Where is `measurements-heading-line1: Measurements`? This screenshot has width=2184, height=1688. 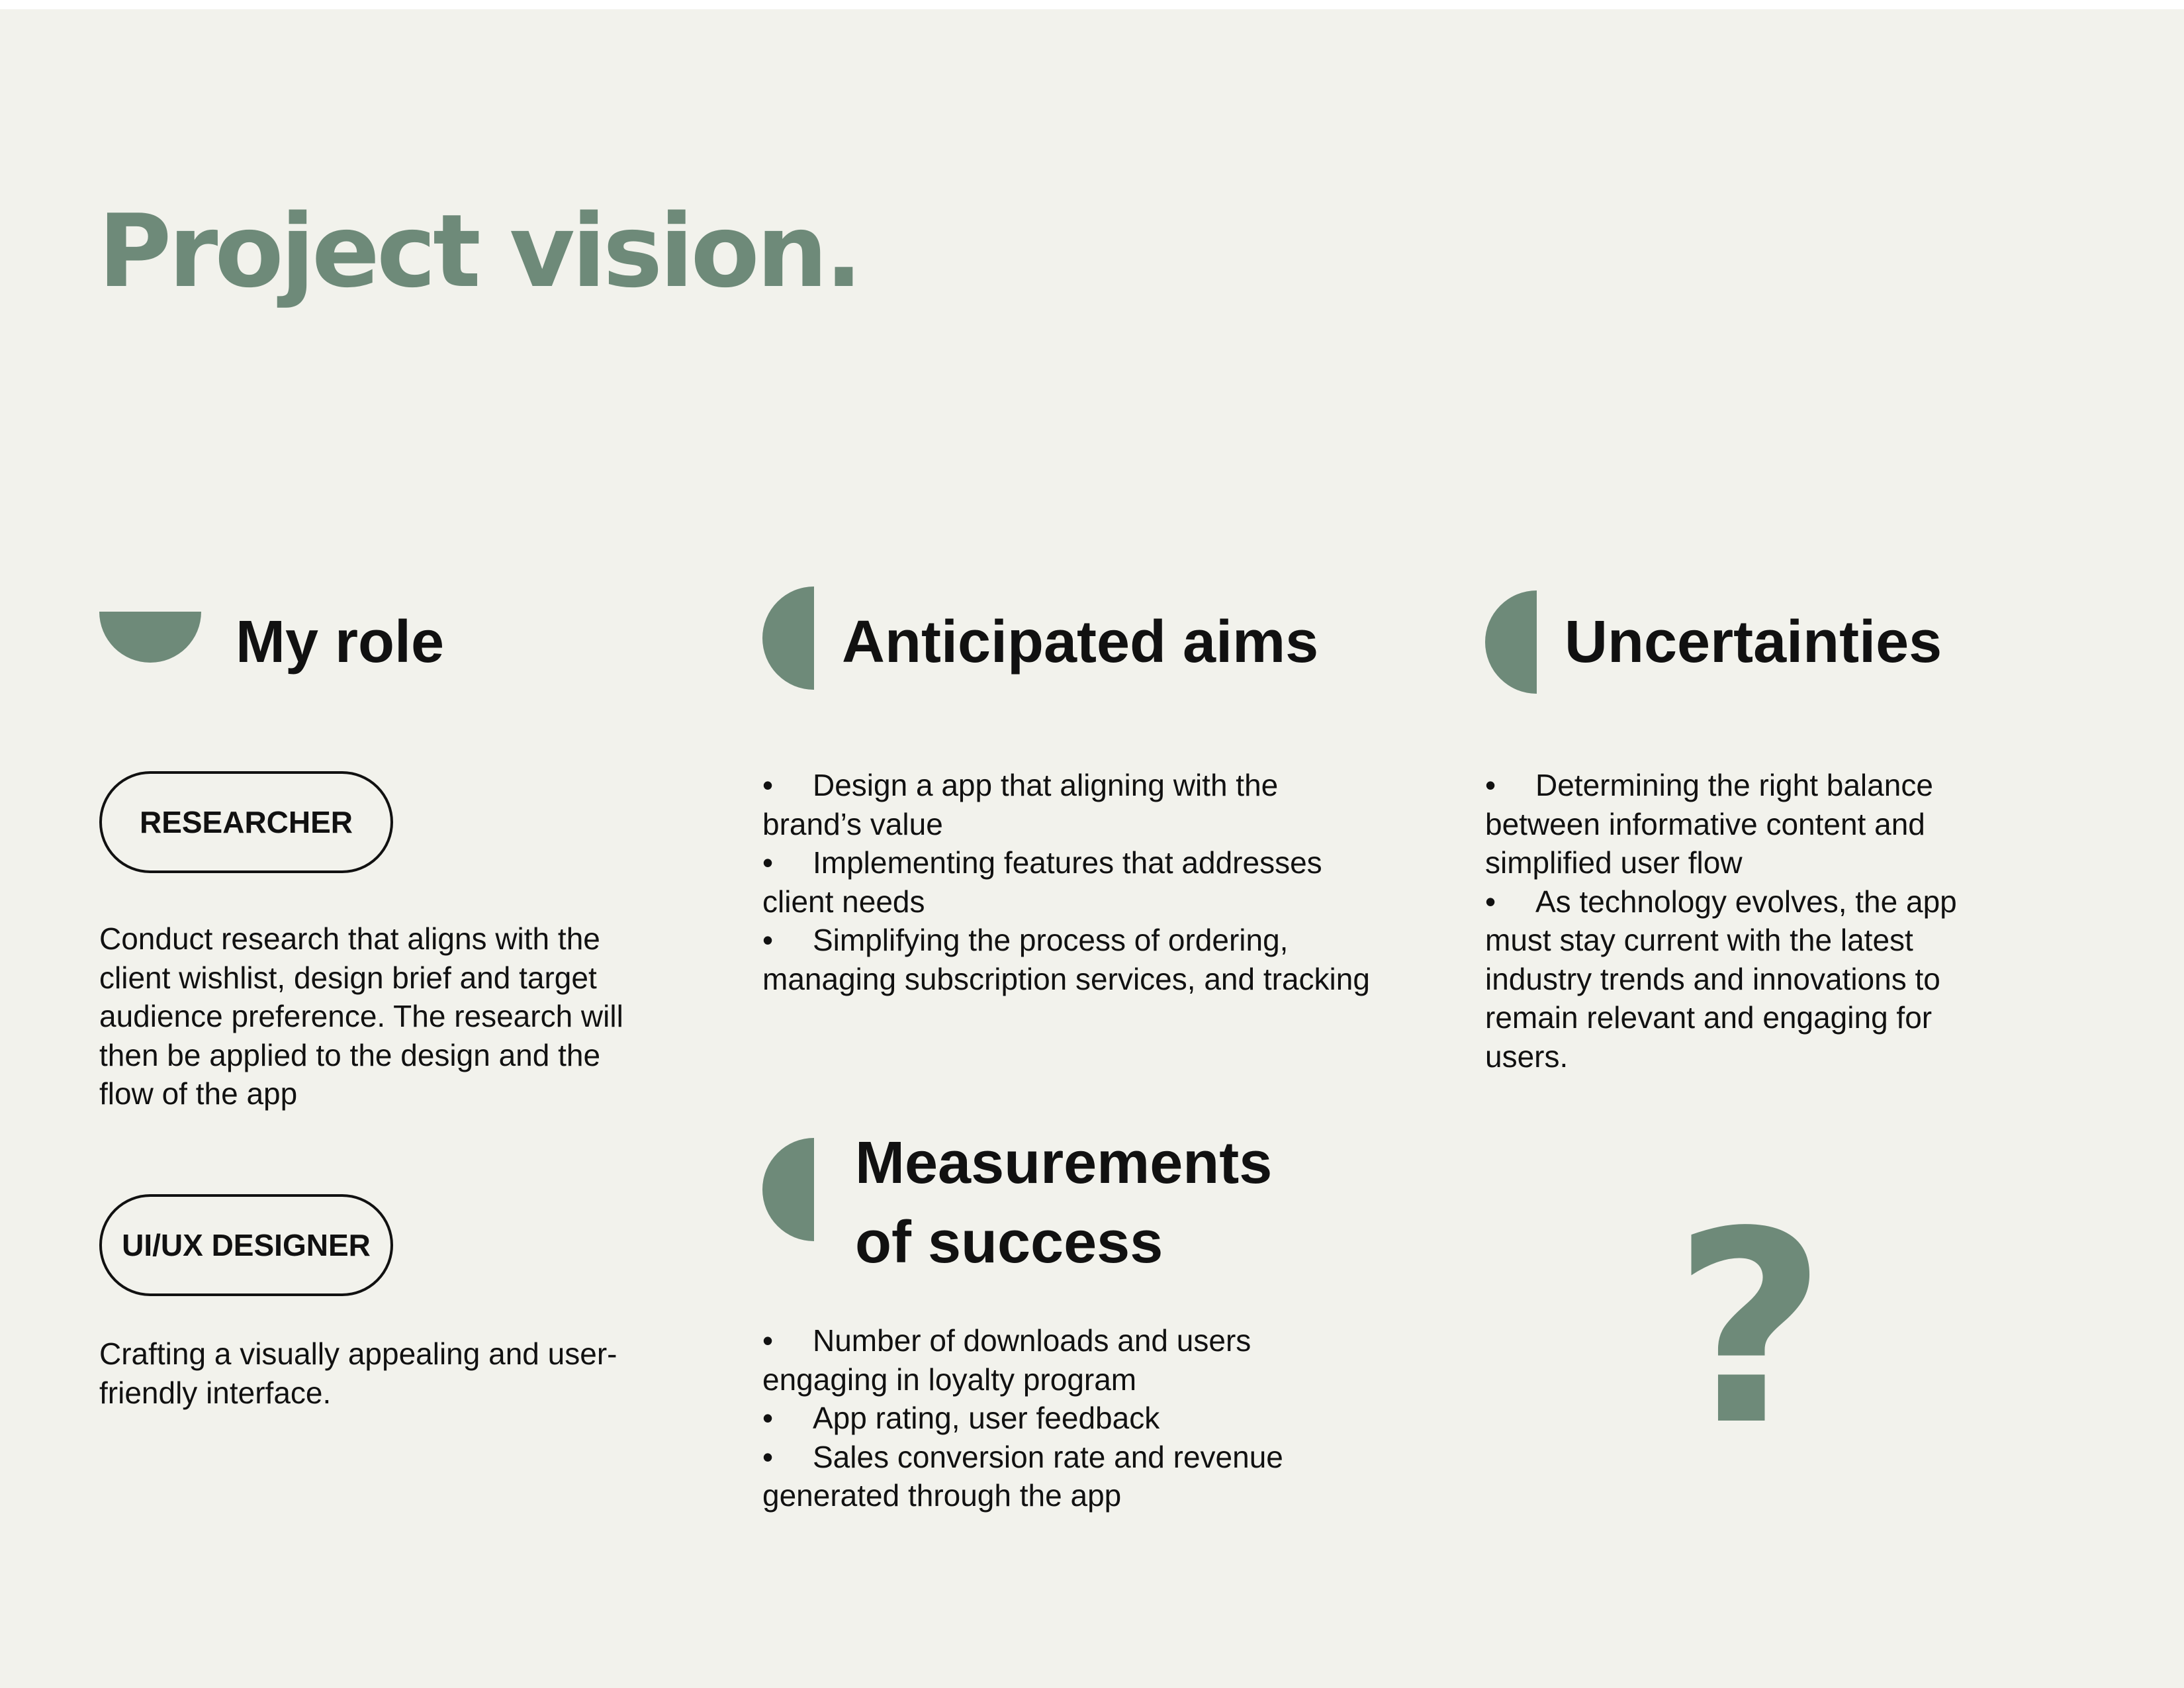 measurements-heading-line1: Measurements is located at coordinates (1064, 1163).